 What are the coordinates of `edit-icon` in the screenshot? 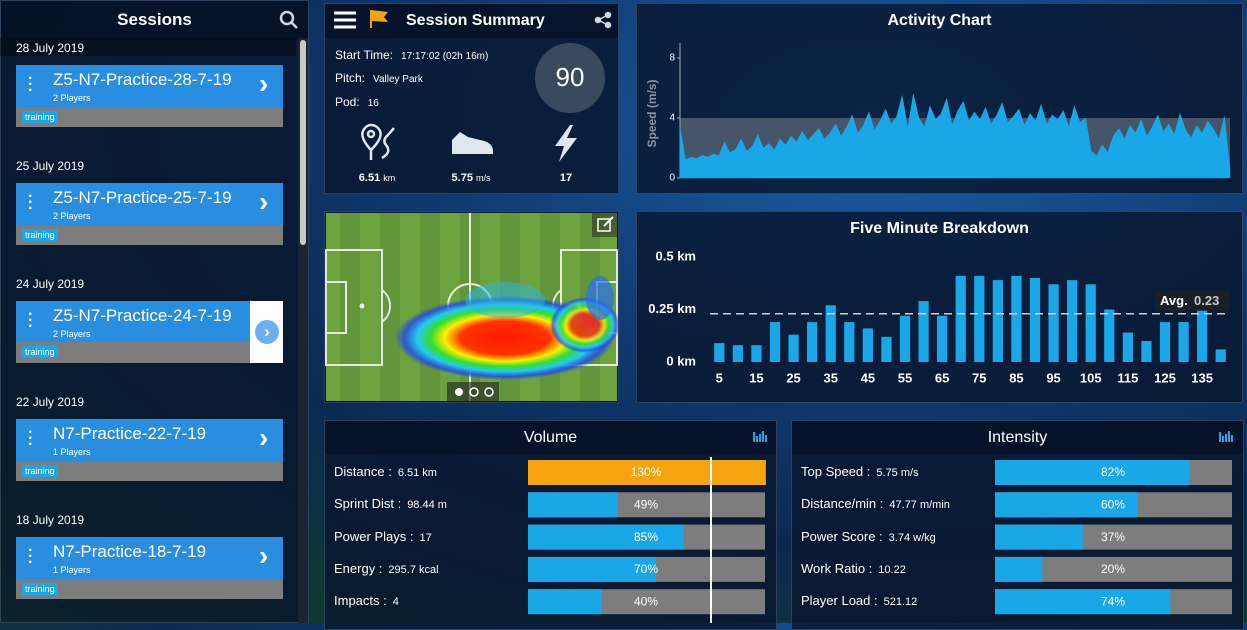 It's located at (604, 225).